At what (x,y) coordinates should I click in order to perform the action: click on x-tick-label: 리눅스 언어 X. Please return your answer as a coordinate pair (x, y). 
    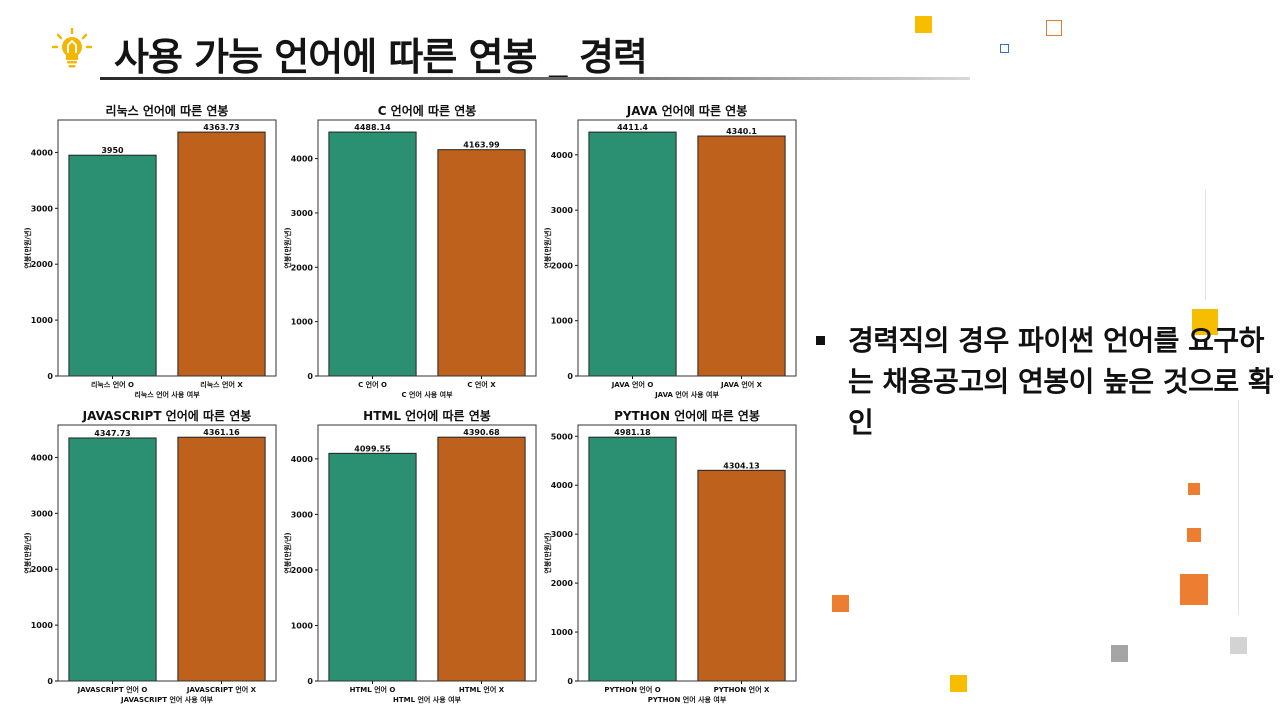
    Looking at the image, I should click on (221, 384).